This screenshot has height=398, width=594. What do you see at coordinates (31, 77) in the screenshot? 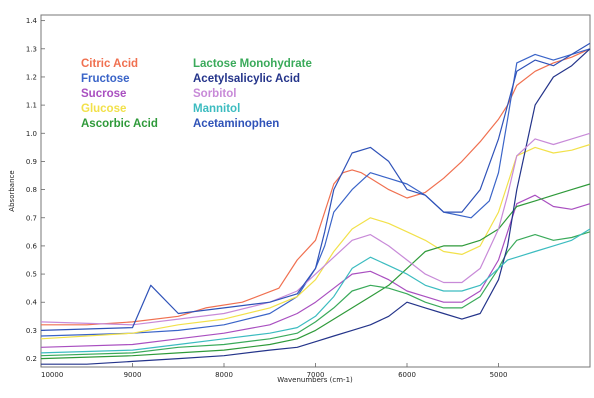
I see `y-tick-label: 1.2` at bounding box center [31, 77].